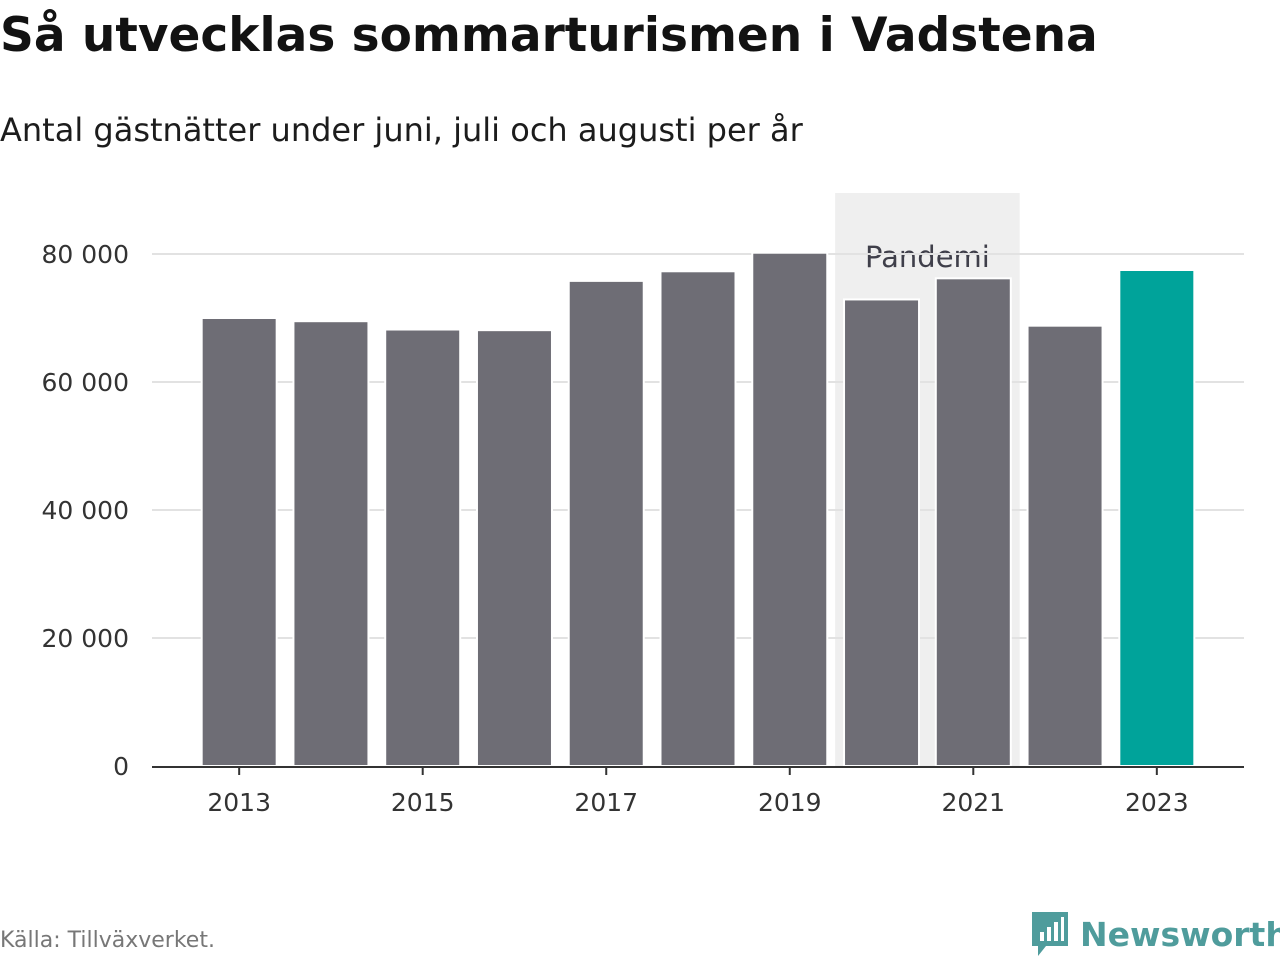 This screenshot has height=960, width=1280. I want to click on x-tick-label: 2015, so click(423, 802).